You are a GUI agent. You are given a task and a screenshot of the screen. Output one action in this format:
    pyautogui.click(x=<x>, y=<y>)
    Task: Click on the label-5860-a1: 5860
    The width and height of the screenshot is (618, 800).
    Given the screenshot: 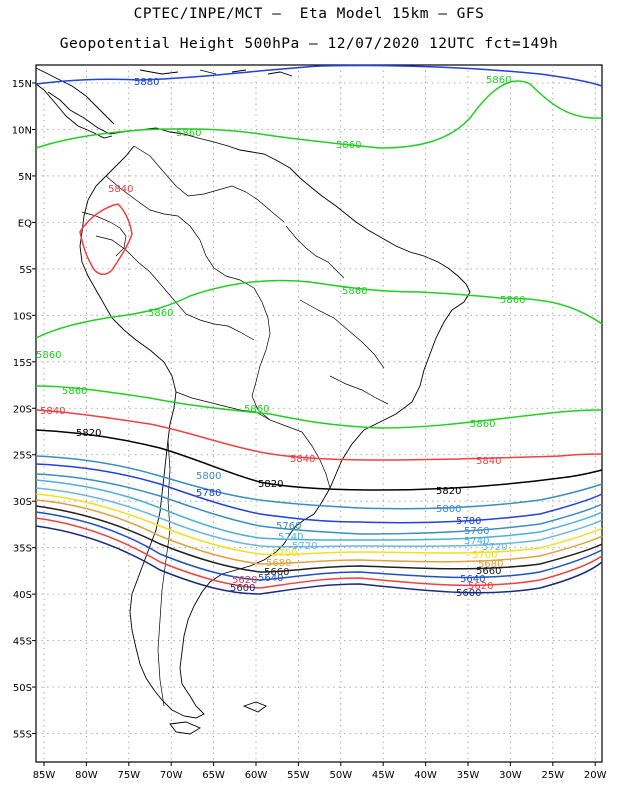 What is the action you would take?
    pyautogui.click(x=188, y=133)
    